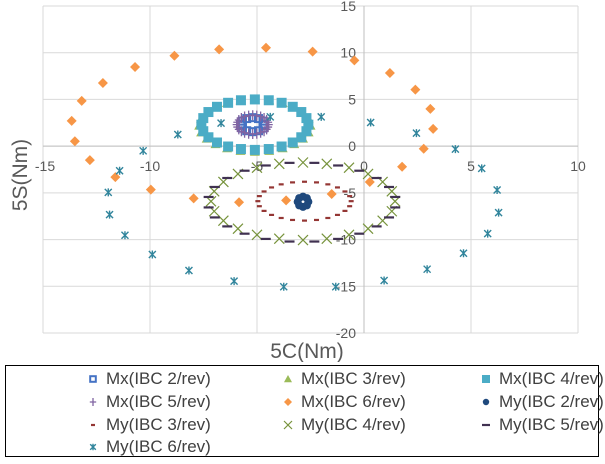 Image resolution: width=605 pixels, height=464 pixels. What do you see at coordinates (541, 379) in the screenshot?
I see `legend-item: Mx(IBC 4/rev)` at bounding box center [541, 379].